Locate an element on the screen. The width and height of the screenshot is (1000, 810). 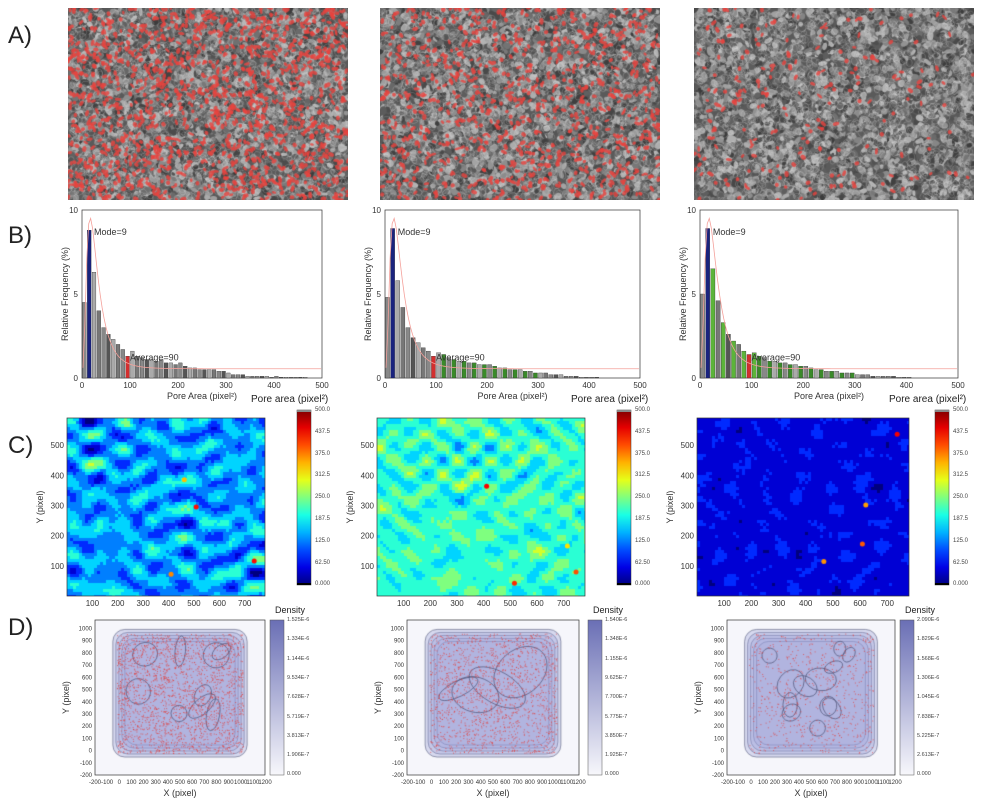
colorbar-tick-label: 5.719E-7 is located at coordinates (298, 716).